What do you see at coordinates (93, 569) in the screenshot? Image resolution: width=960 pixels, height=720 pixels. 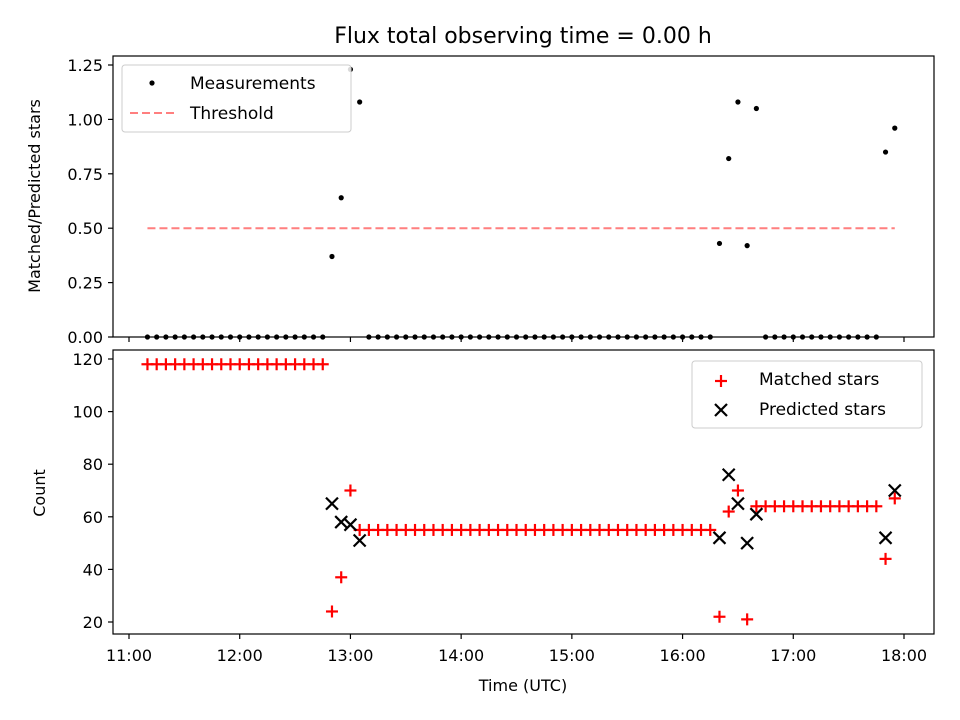 I see `bottom-y-tick-label: 40` at bounding box center [93, 569].